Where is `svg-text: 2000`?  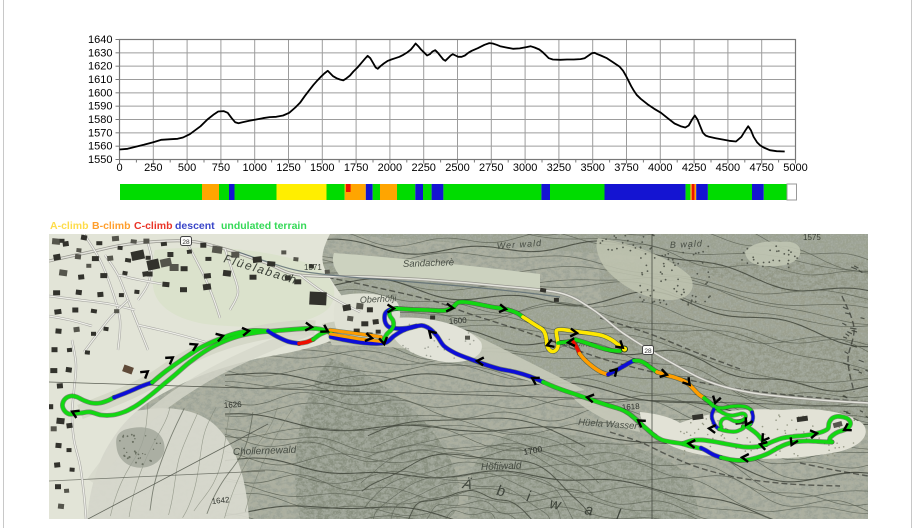 svg-text: 2000 is located at coordinates (390, 168).